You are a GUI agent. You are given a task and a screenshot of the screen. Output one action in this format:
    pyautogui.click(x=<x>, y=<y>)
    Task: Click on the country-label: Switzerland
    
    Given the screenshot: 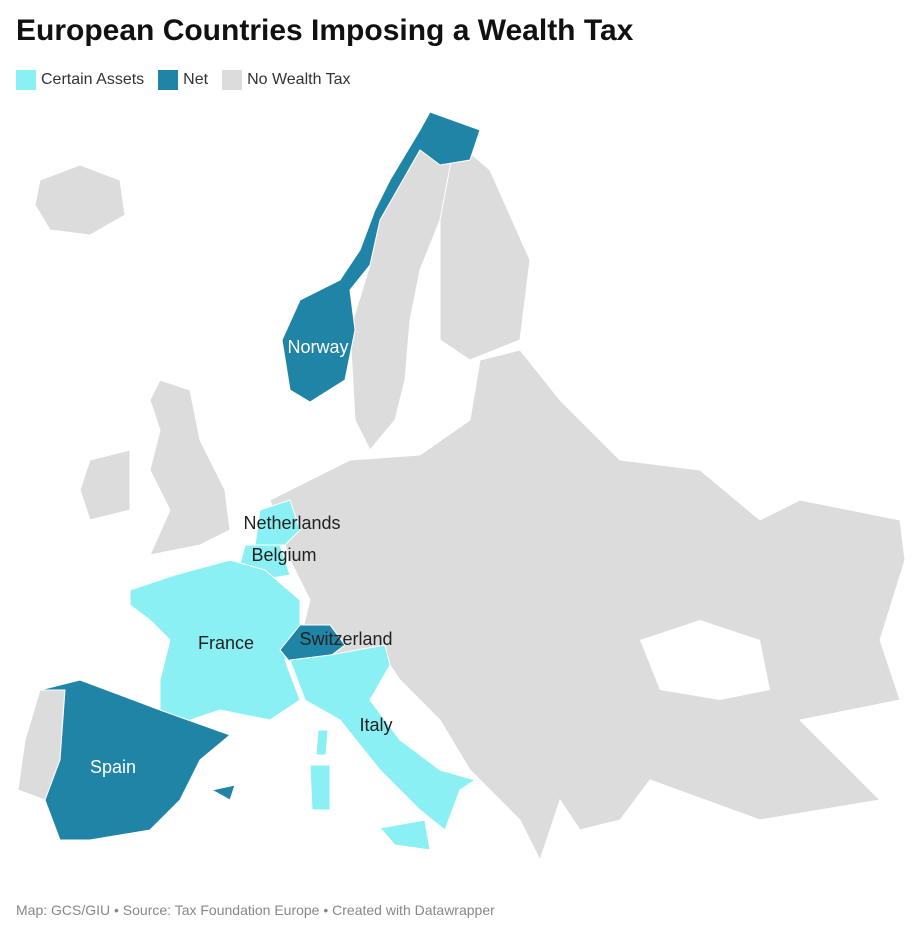 What is the action you would take?
    pyautogui.click(x=345, y=639)
    